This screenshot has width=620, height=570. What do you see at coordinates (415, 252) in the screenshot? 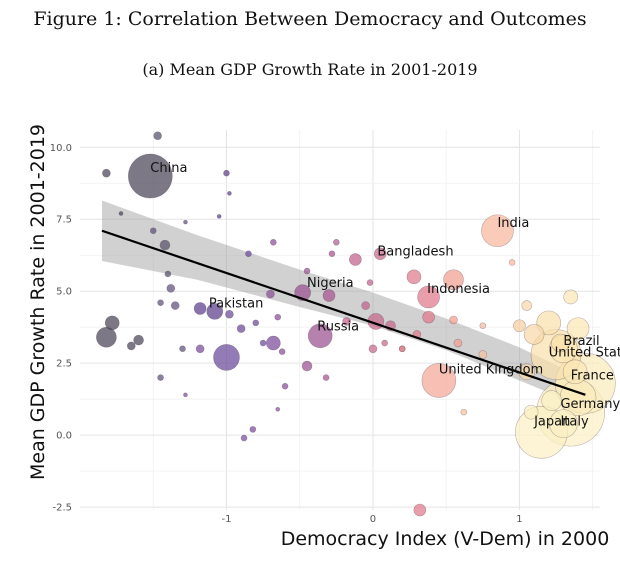
I see `point-label: Bangladesh` at bounding box center [415, 252].